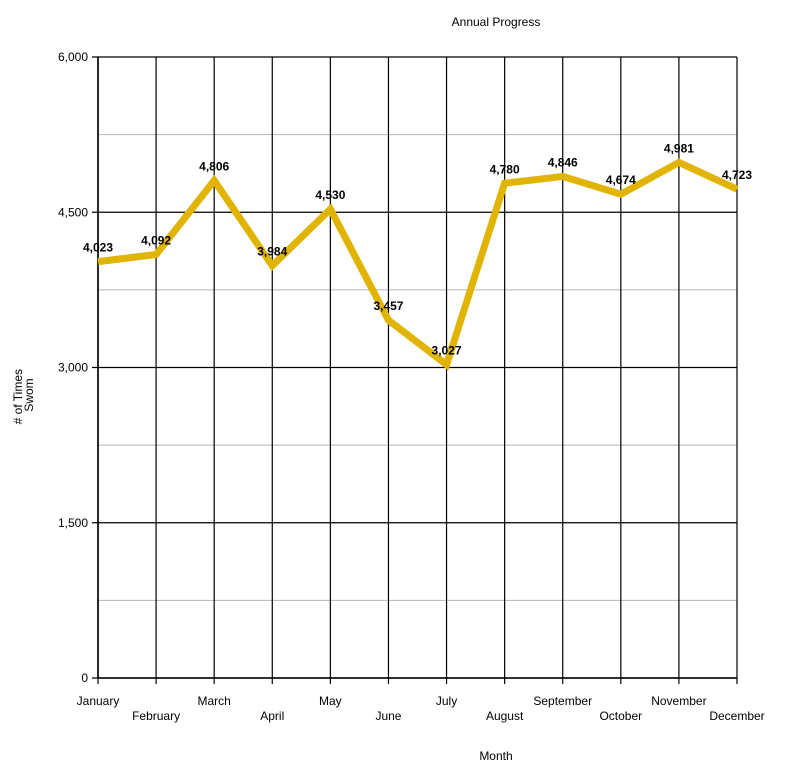  Describe the element at coordinates (505, 169) in the screenshot. I see `data-label: 4,780` at that location.